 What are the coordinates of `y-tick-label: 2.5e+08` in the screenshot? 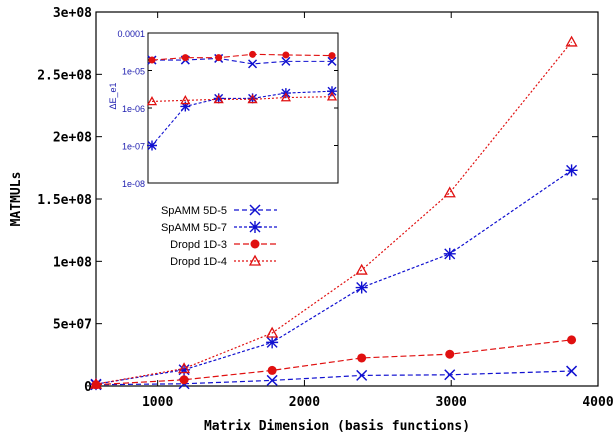 It's located at (64, 75).